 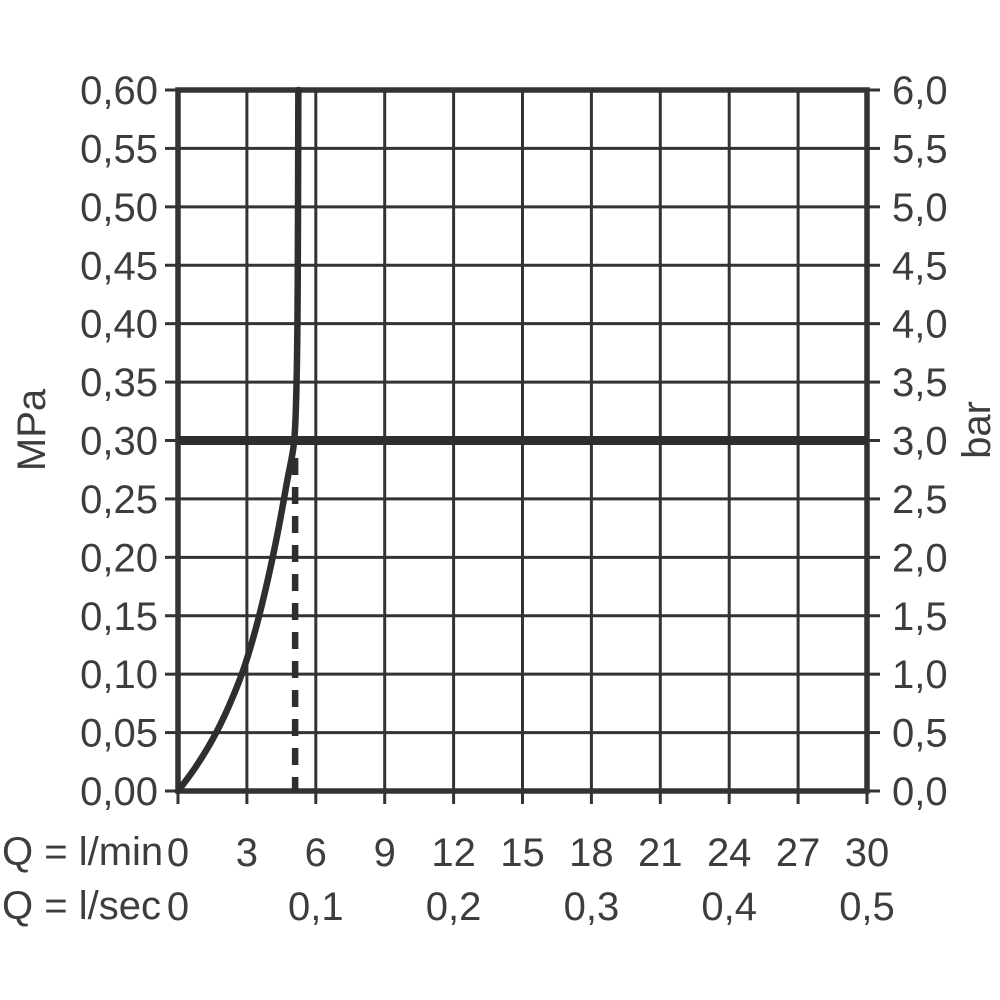 What do you see at coordinates (920, 149) in the screenshot?
I see `right-axis-tick-label: 5,5` at bounding box center [920, 149].